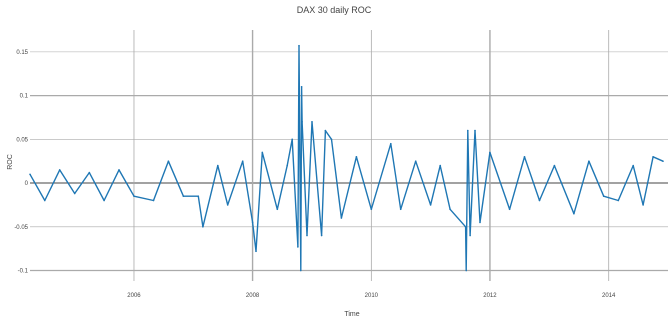 Image resolution: width=668 pixels, height=323 pixels. I want to click on x-tick-label: 2010, so click(372, 296).